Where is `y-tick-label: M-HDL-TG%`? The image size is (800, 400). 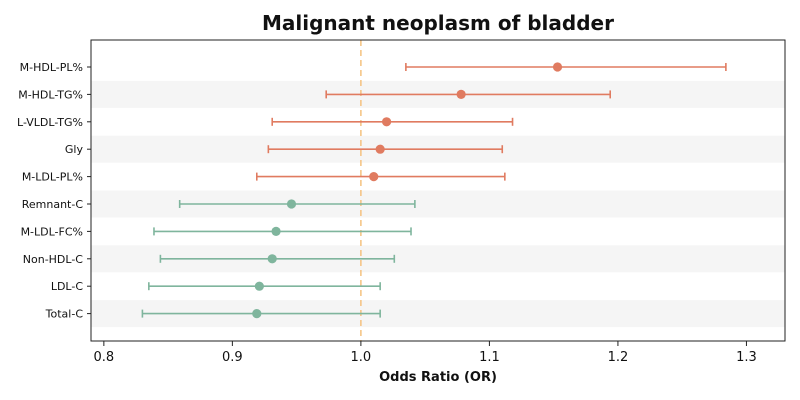
y-tick-label: M-HDL-TG% is located at coordinates (50, 94).